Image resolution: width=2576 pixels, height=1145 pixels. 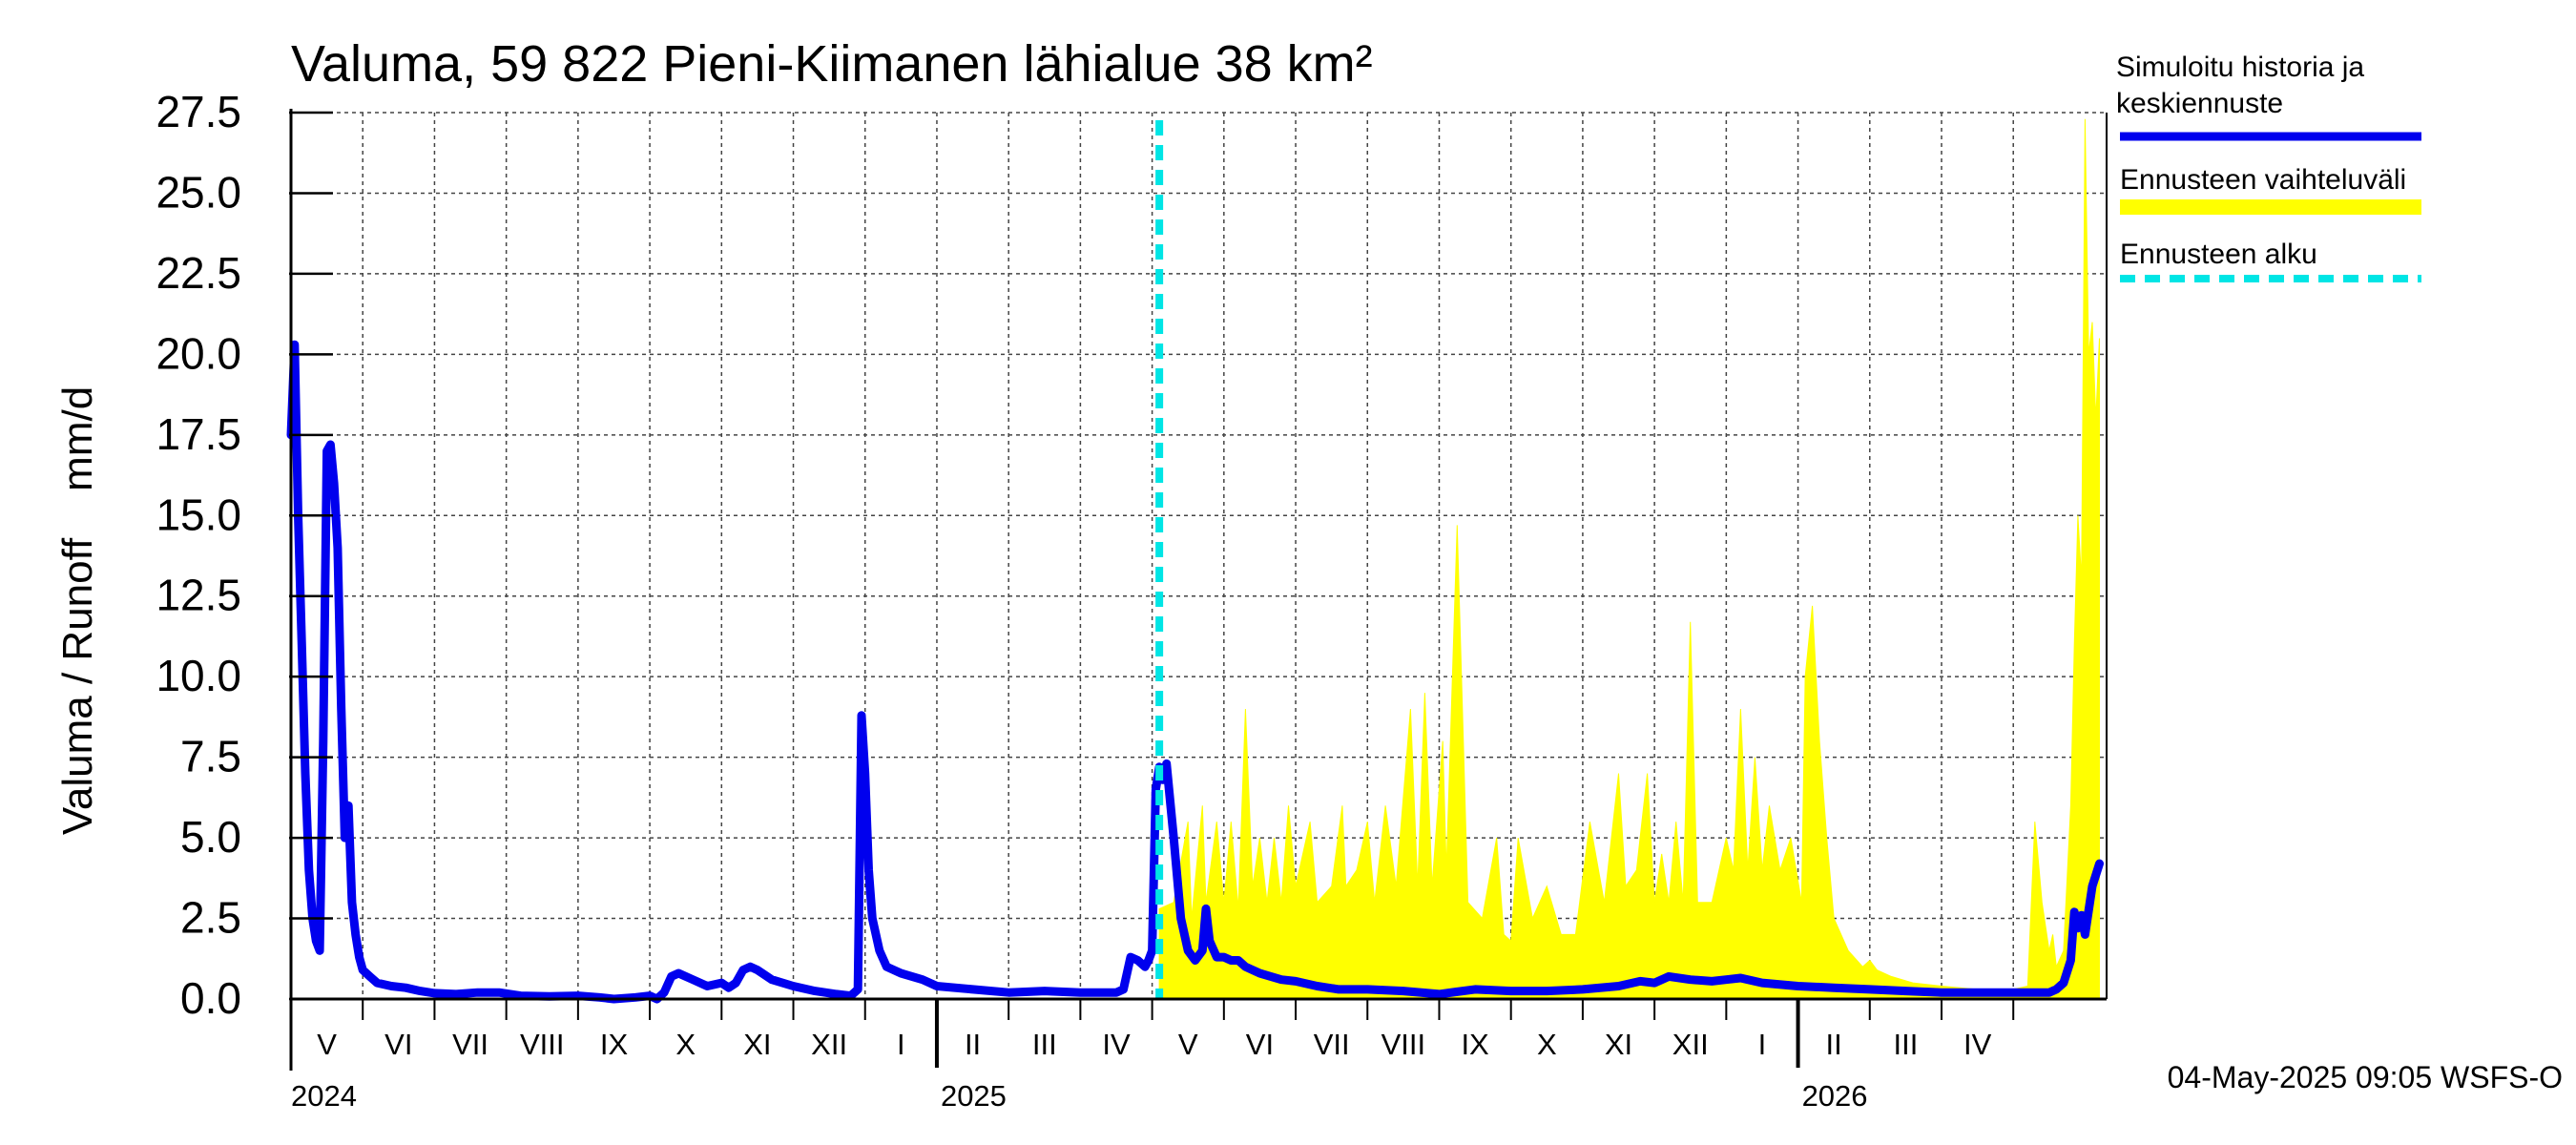 I want to click on x-year-labels: 2024 2025 2026, so click(x=1079, y=1096).